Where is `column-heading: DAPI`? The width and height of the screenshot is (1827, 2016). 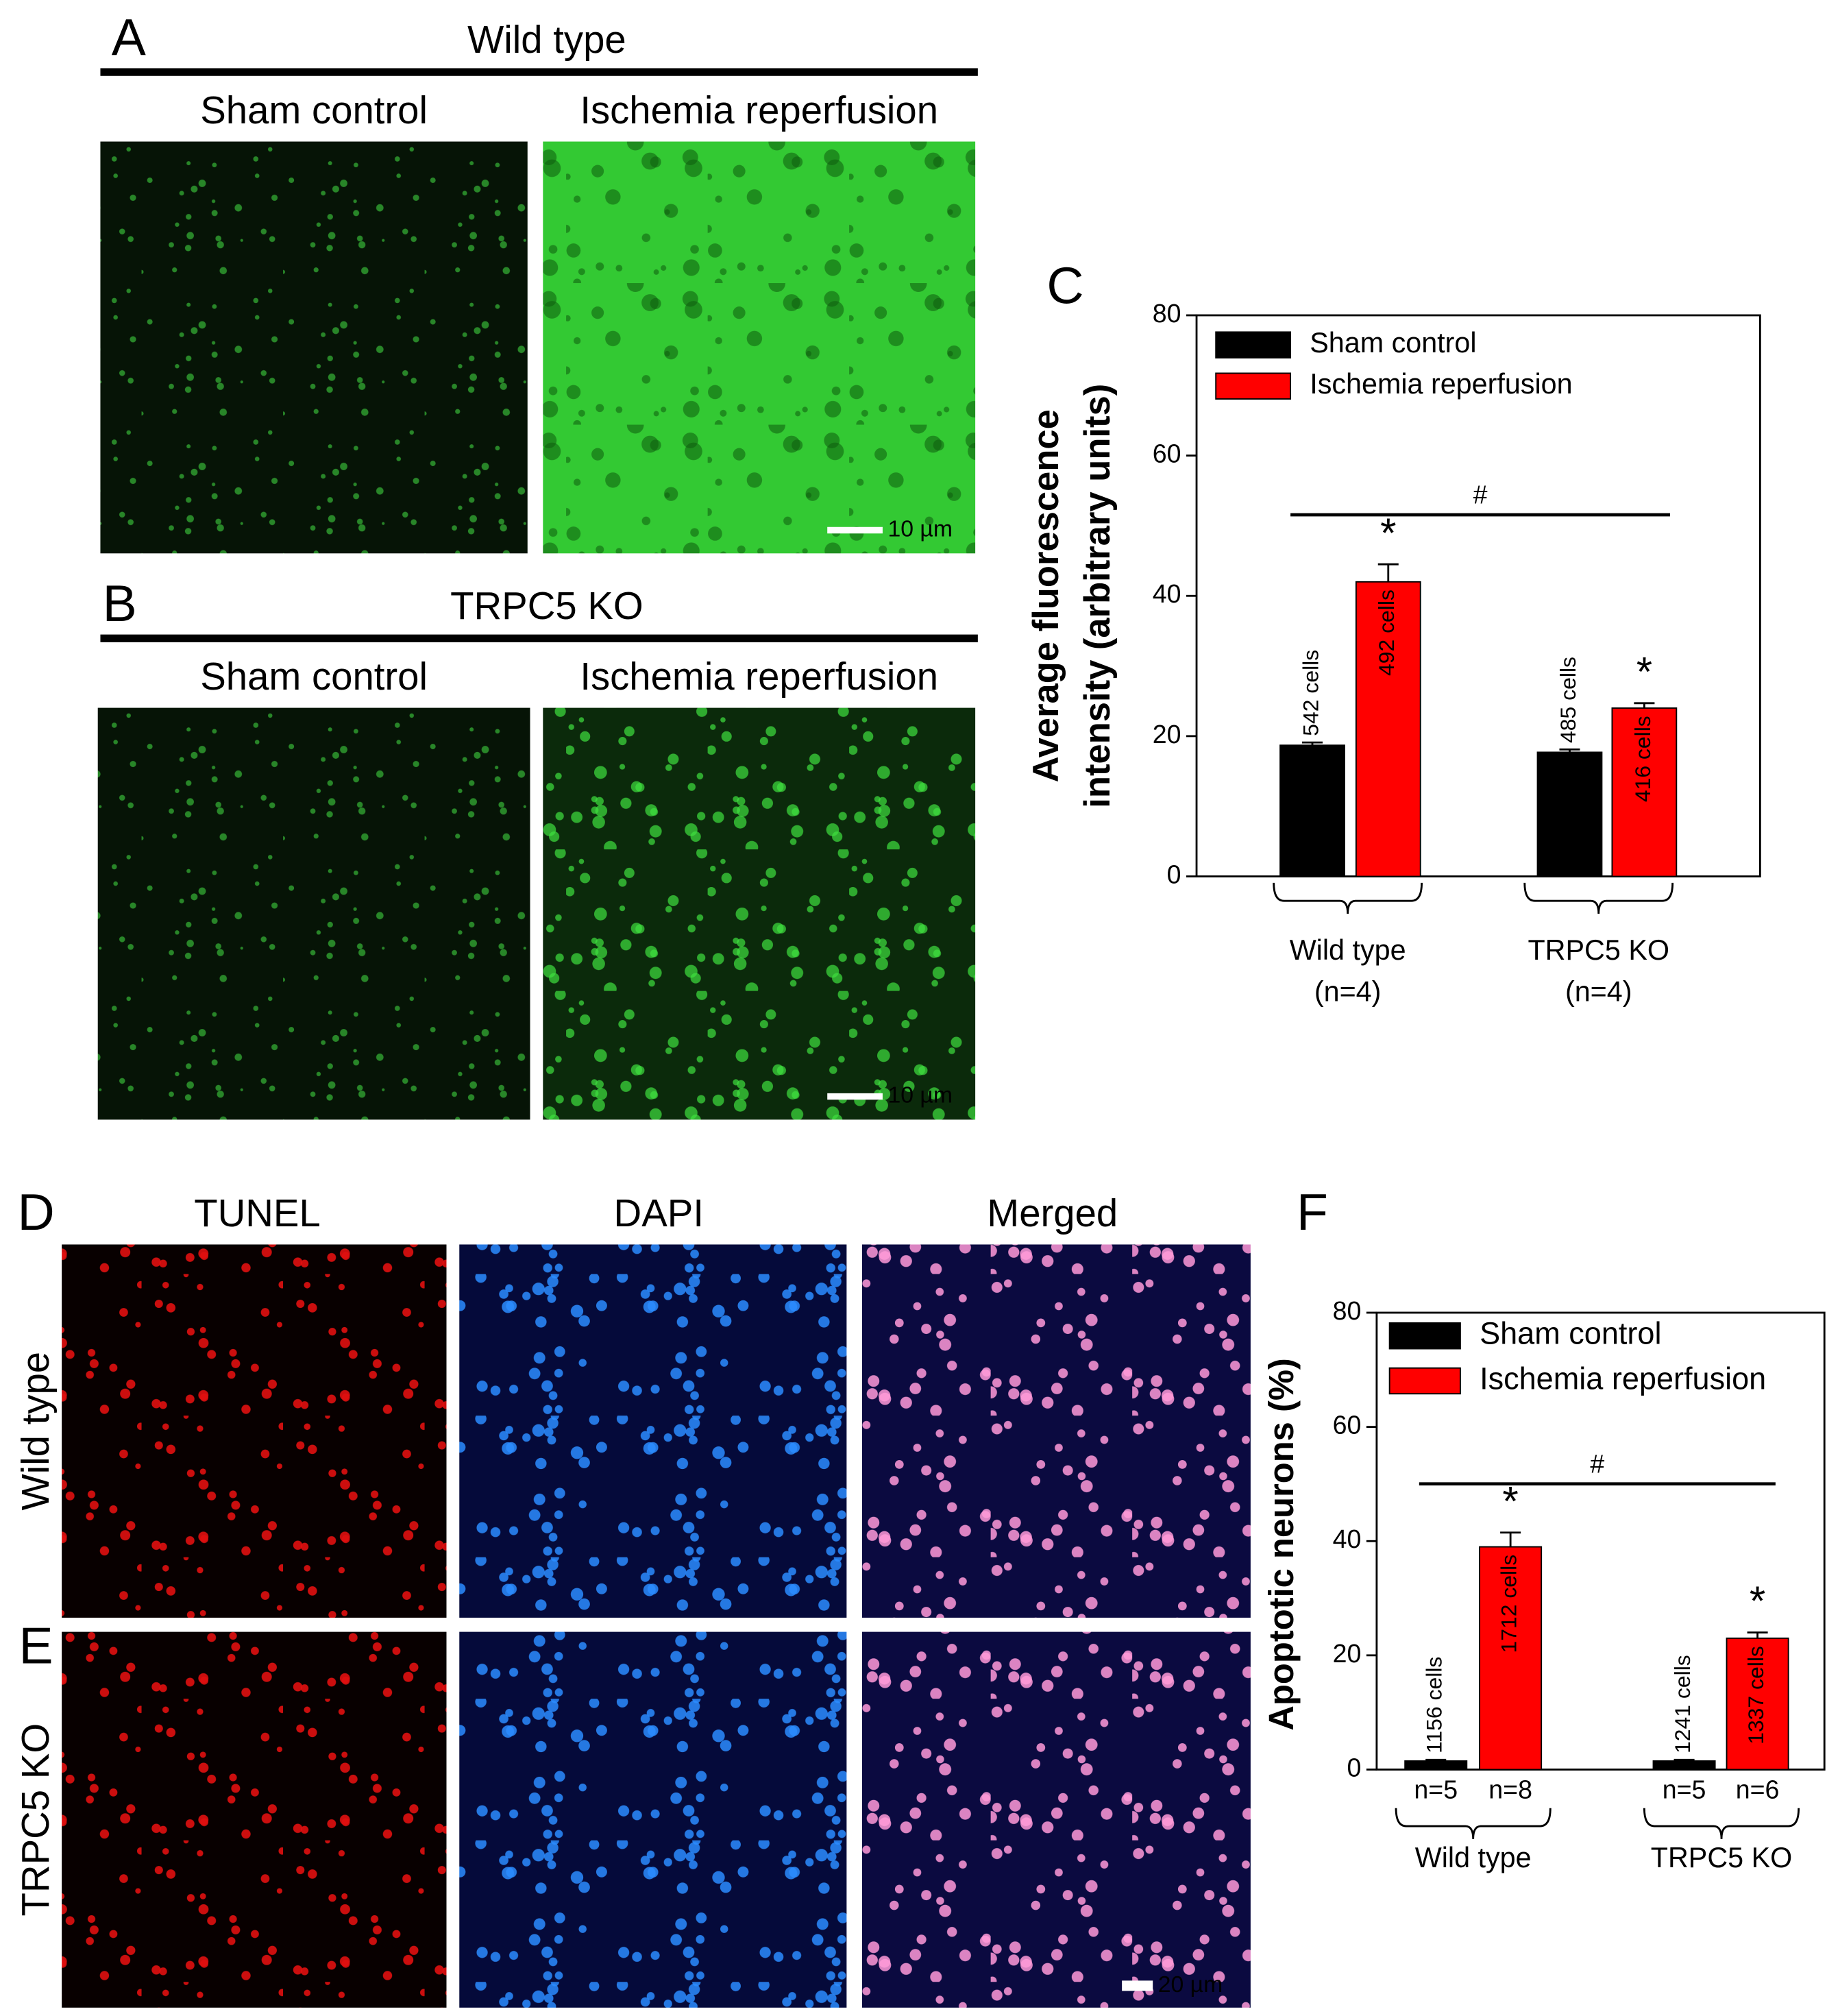 column-heading: DAPI is located at coordinates (659, 1213).